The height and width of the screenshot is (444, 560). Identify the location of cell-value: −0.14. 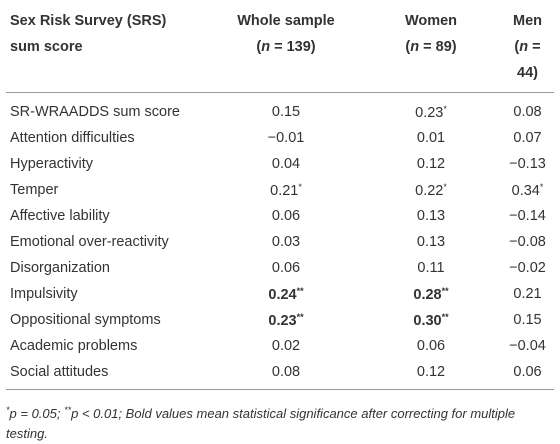
(527, 216).